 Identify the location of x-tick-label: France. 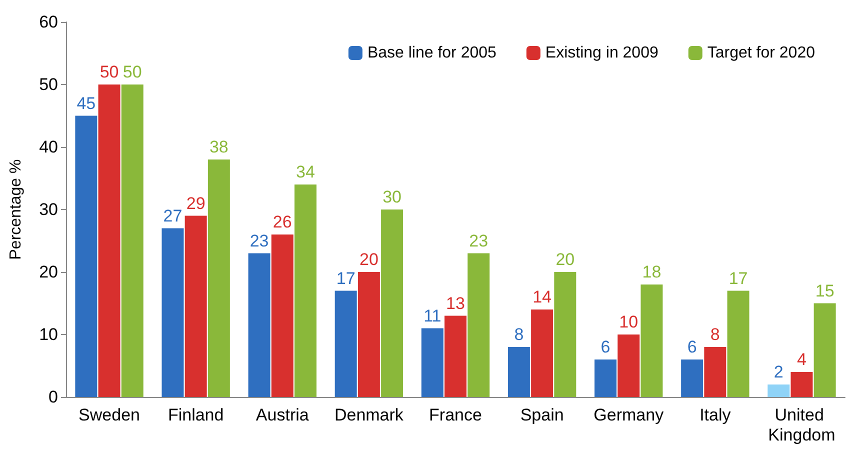
(455, 415).